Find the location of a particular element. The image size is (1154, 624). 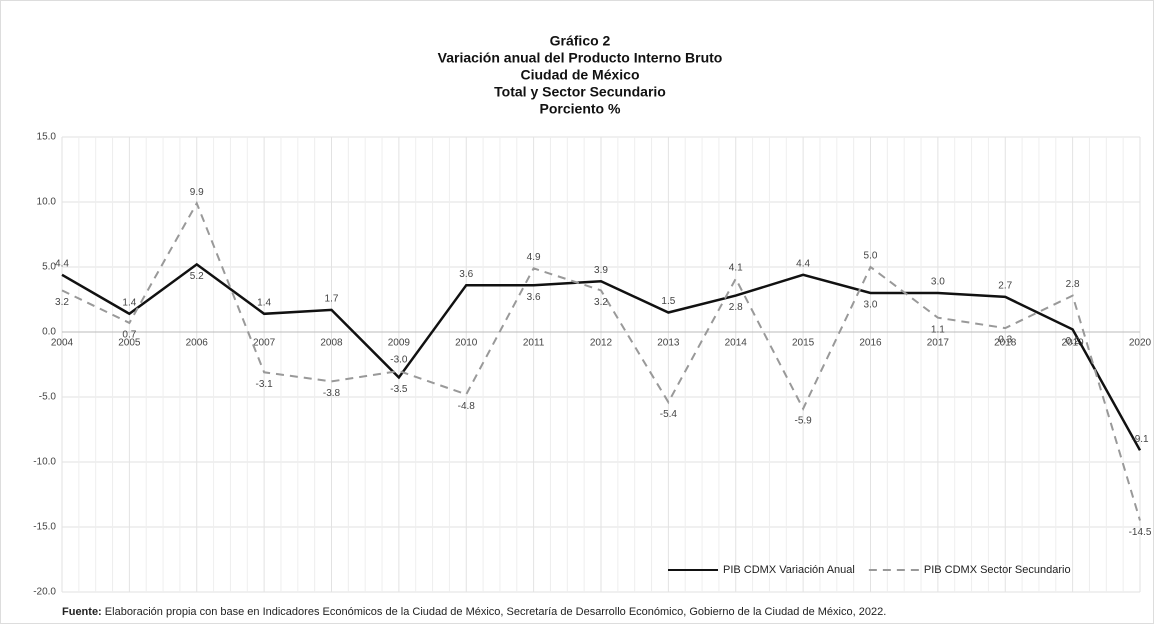

x-tick-label: 2013 is located at coordinates (668, 343).